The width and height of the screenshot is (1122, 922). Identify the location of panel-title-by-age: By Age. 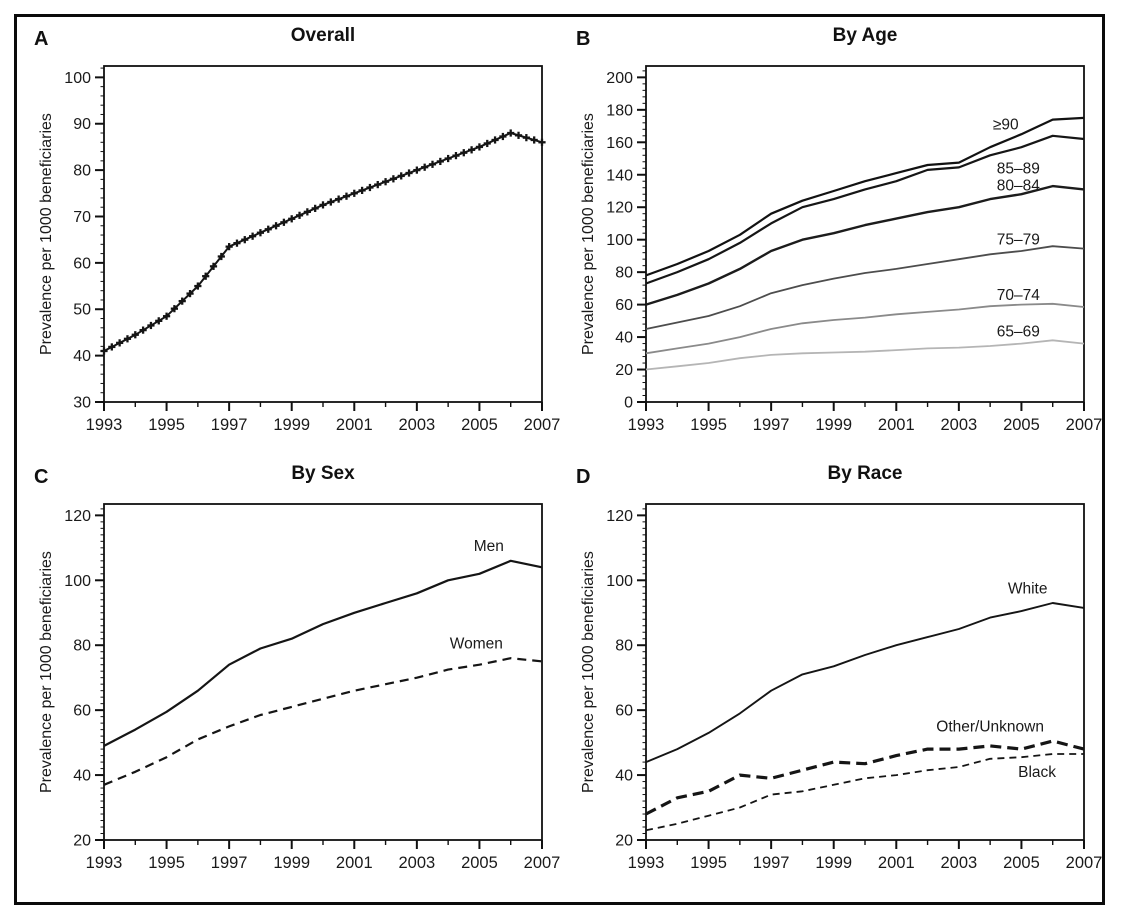
(865, 35).